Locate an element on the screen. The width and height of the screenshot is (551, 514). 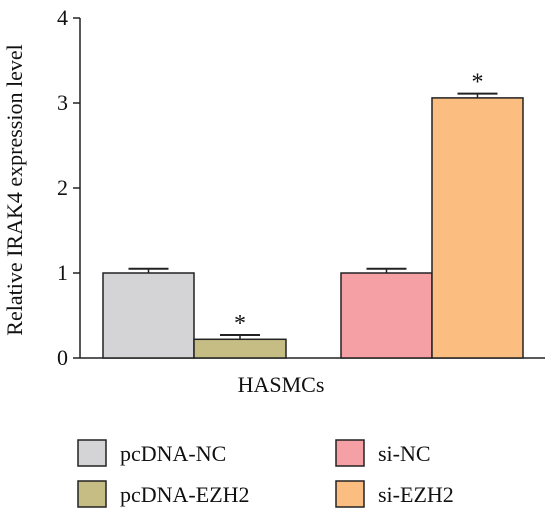
y-tick-label: 3 is located at coordinates (62, 102).